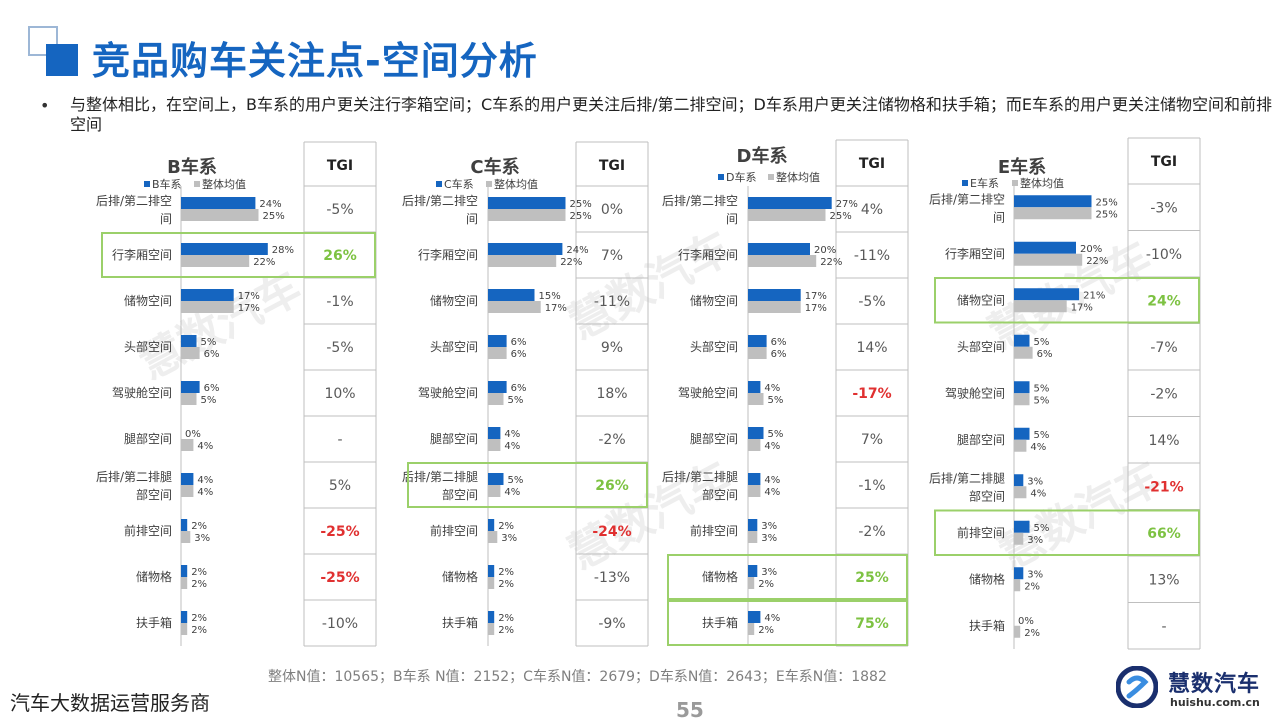 Image resolution: width=1280 pixels, height=722 pixels. What do you see at coordinates (148, 346) in the screenshot?
I see `category-label: 头部空间` at bounding box center [148, 346].